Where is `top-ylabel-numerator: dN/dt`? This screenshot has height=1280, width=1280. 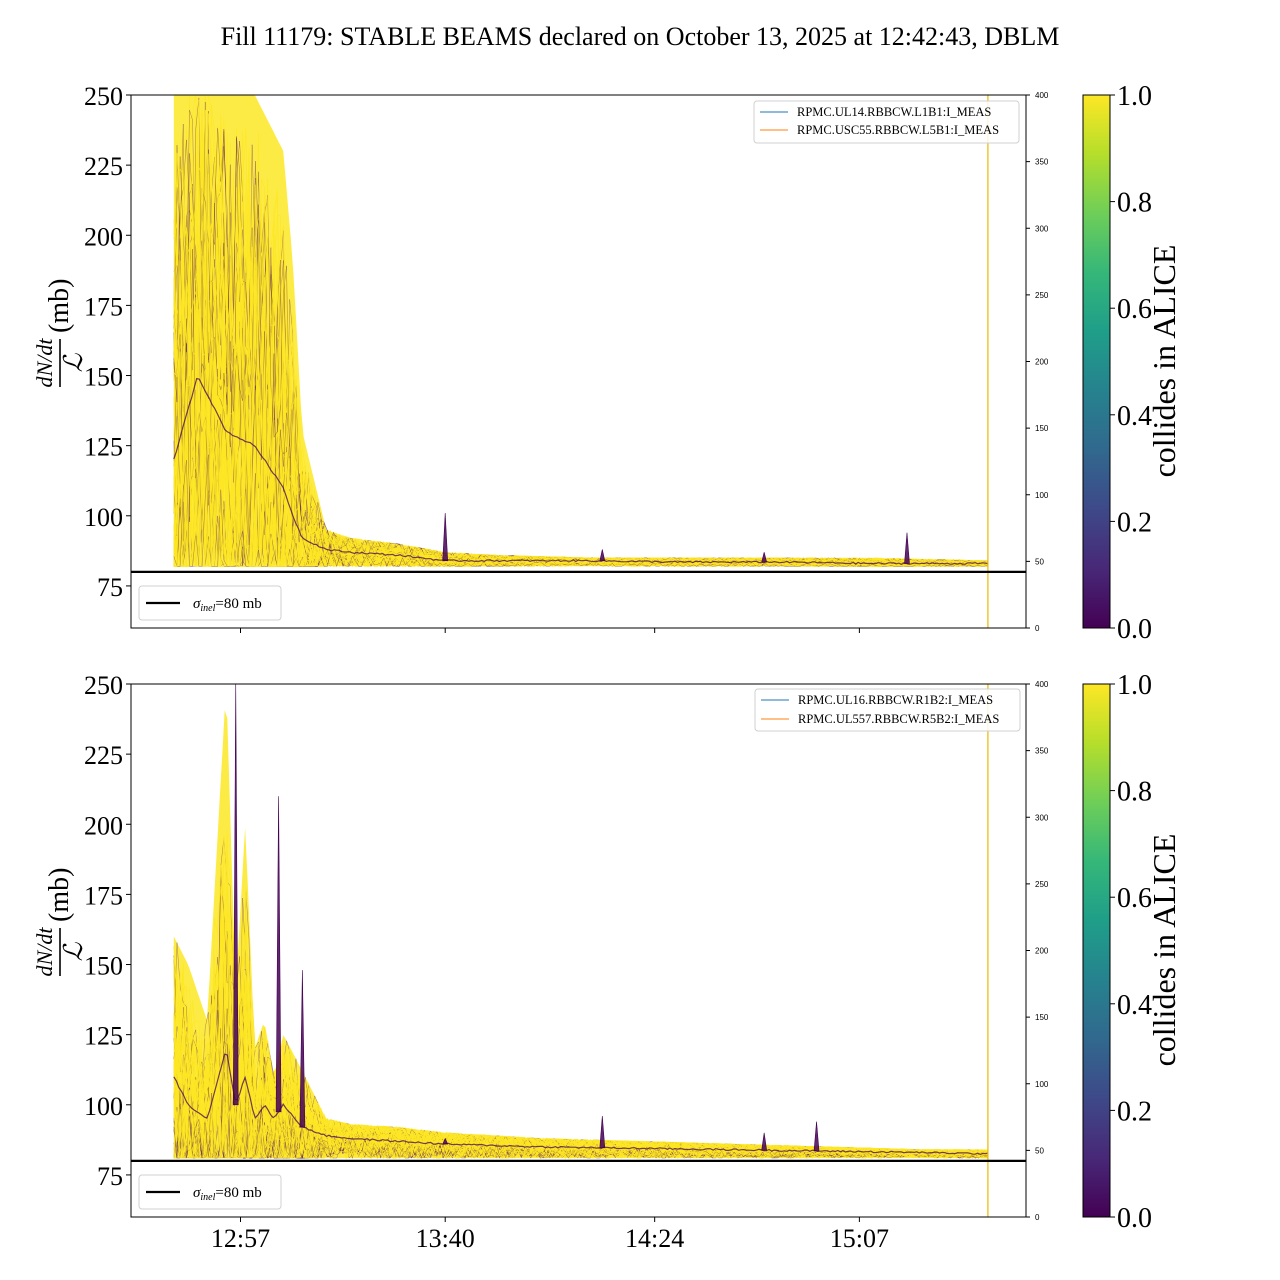
top-ylabel-numerator: dN/dt is located at coordinates (44, 363).